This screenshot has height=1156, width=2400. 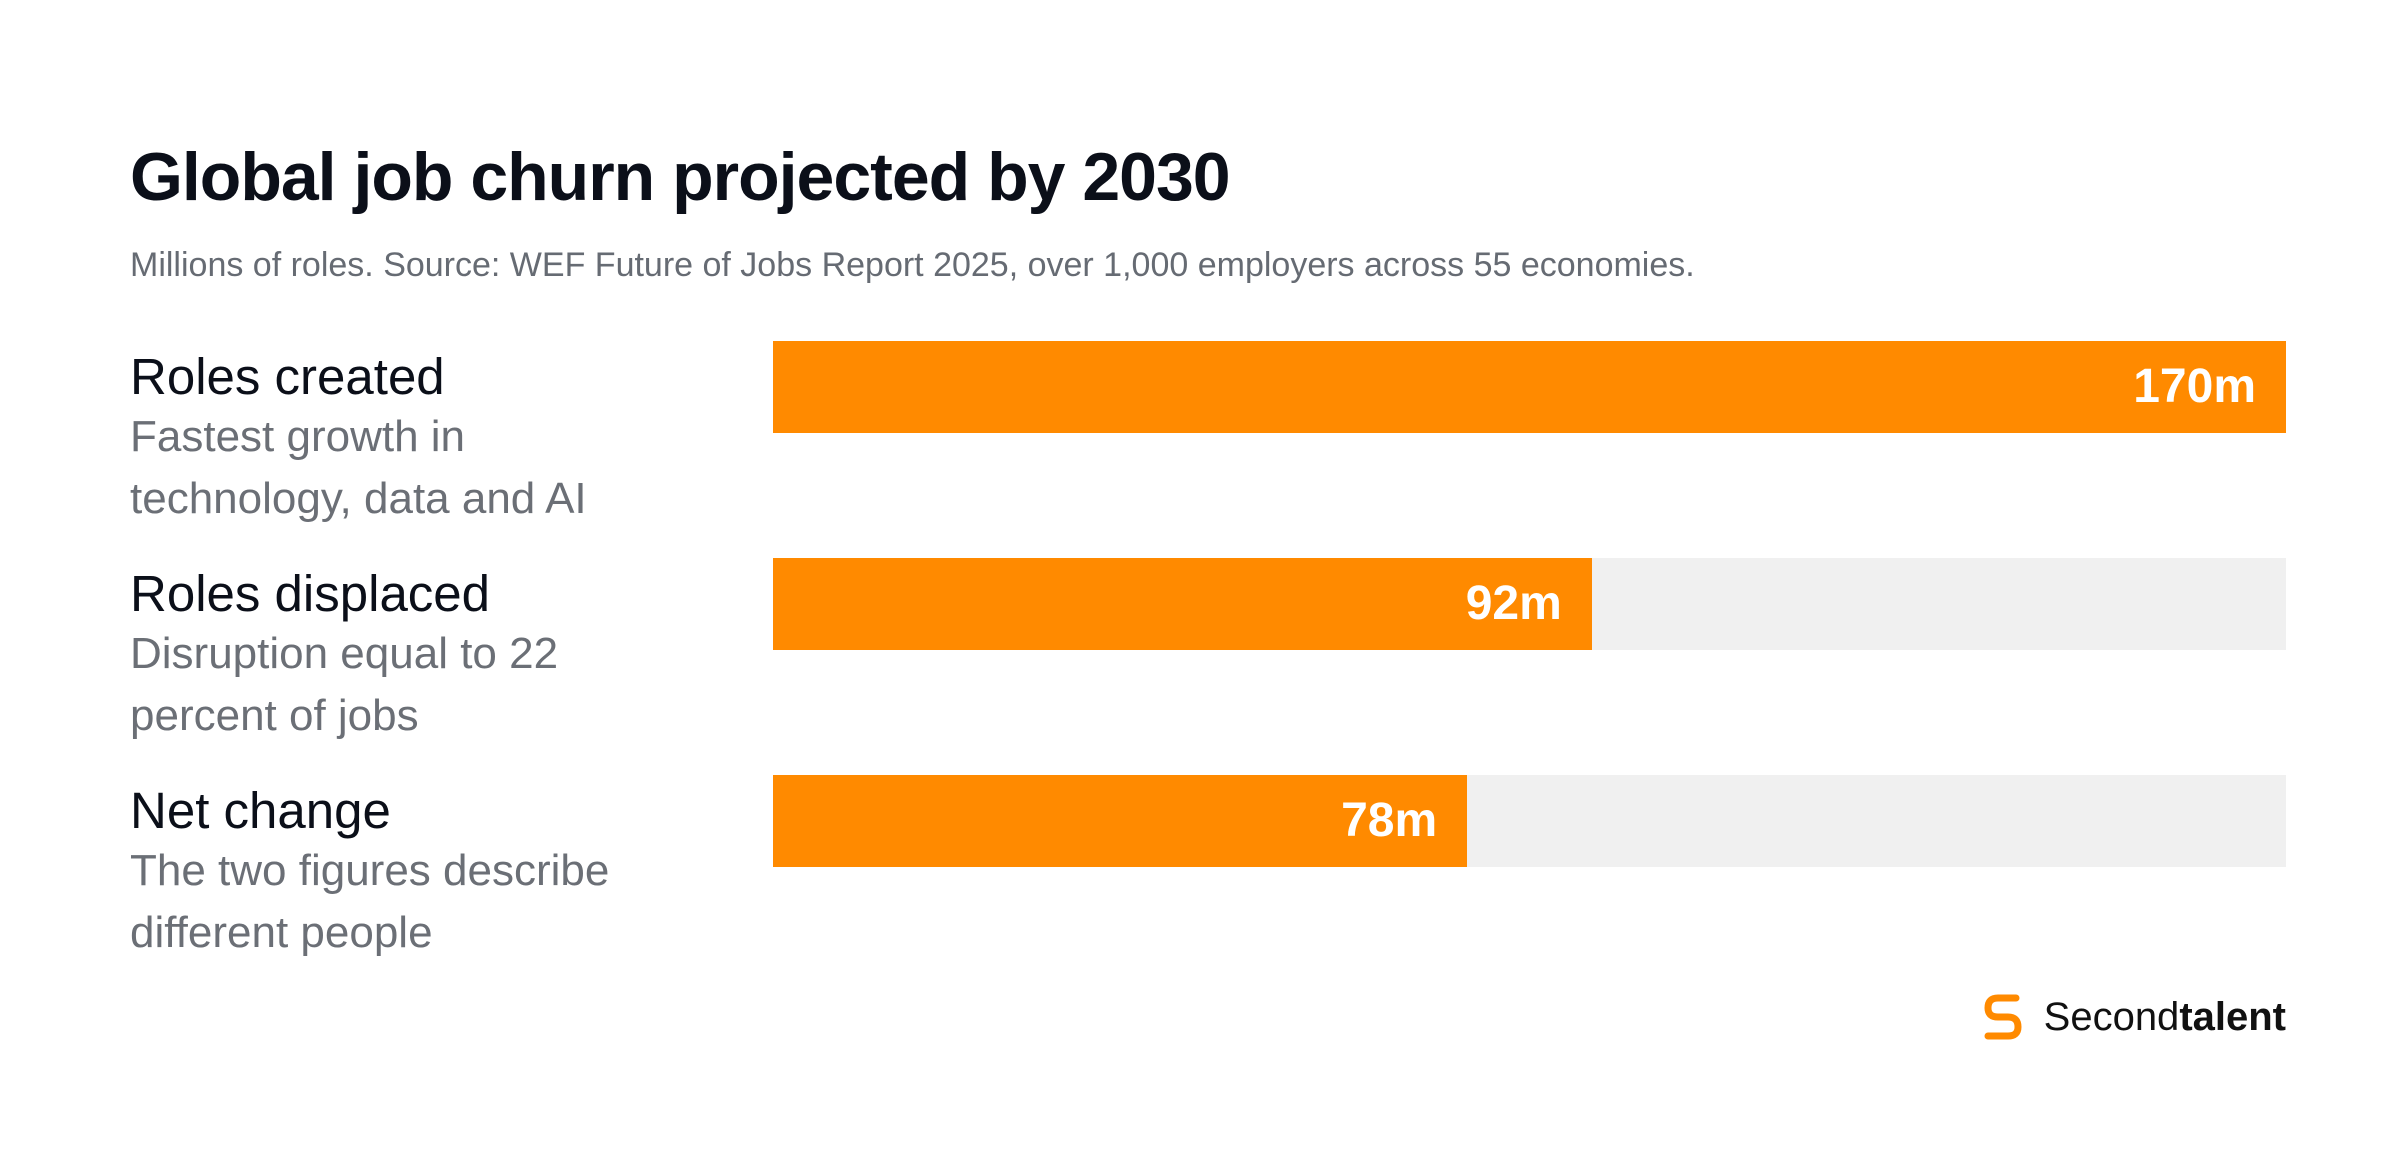 What do you see at coordinates (287, 376) in the screenshot?
I see `row-name: Roles created` at bounding box center [287, 376].